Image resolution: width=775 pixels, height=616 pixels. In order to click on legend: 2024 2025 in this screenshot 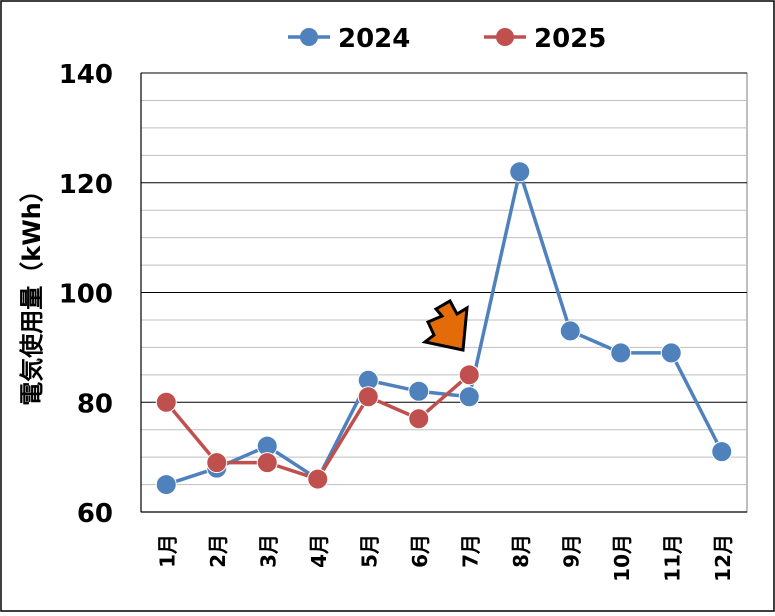, I will do `click(447, 39)`.